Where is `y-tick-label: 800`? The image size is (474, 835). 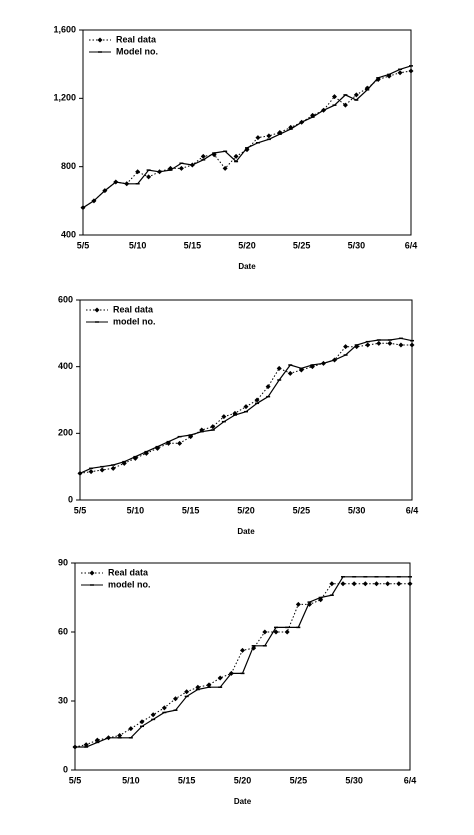 y-tick-label: 800 is located at coordinates (68, 166).